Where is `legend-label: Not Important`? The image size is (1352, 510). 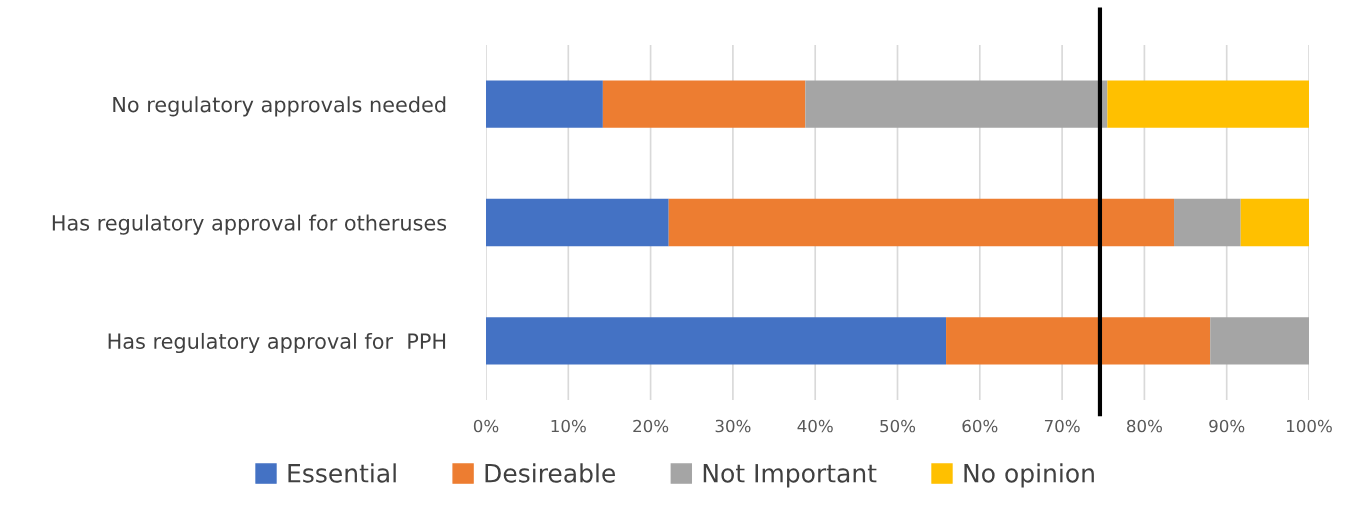
legend-label: Not Important is located at coordinates (790, 476).